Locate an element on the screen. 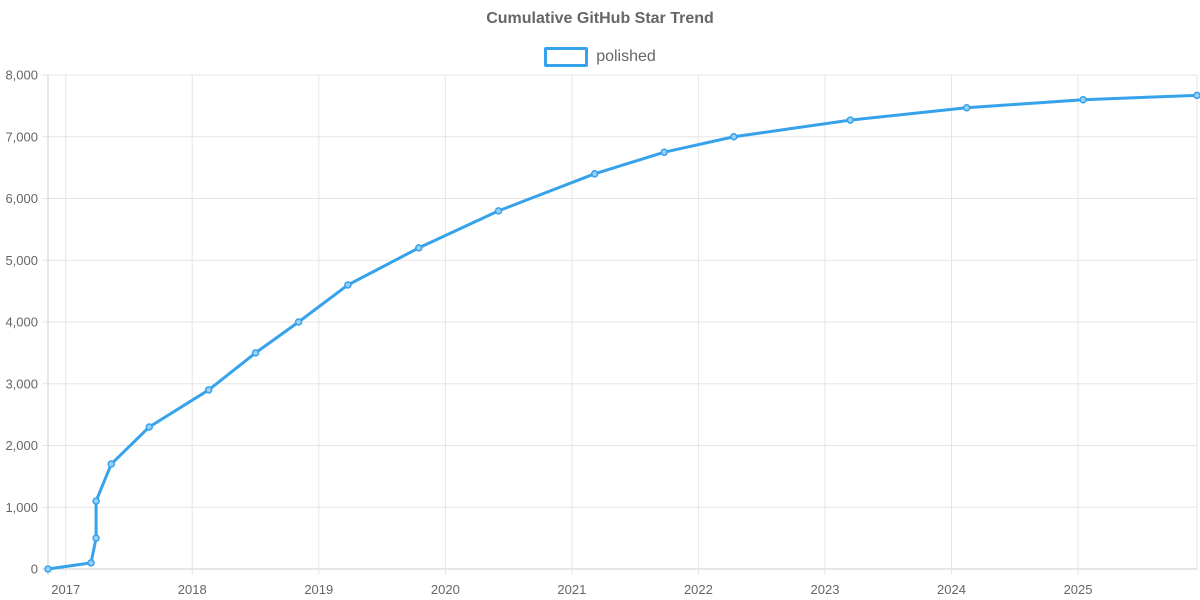 The height and width of the screenshot is (600, 1200). y-tick-label: 4,000 is located at coordinates (21, 322).